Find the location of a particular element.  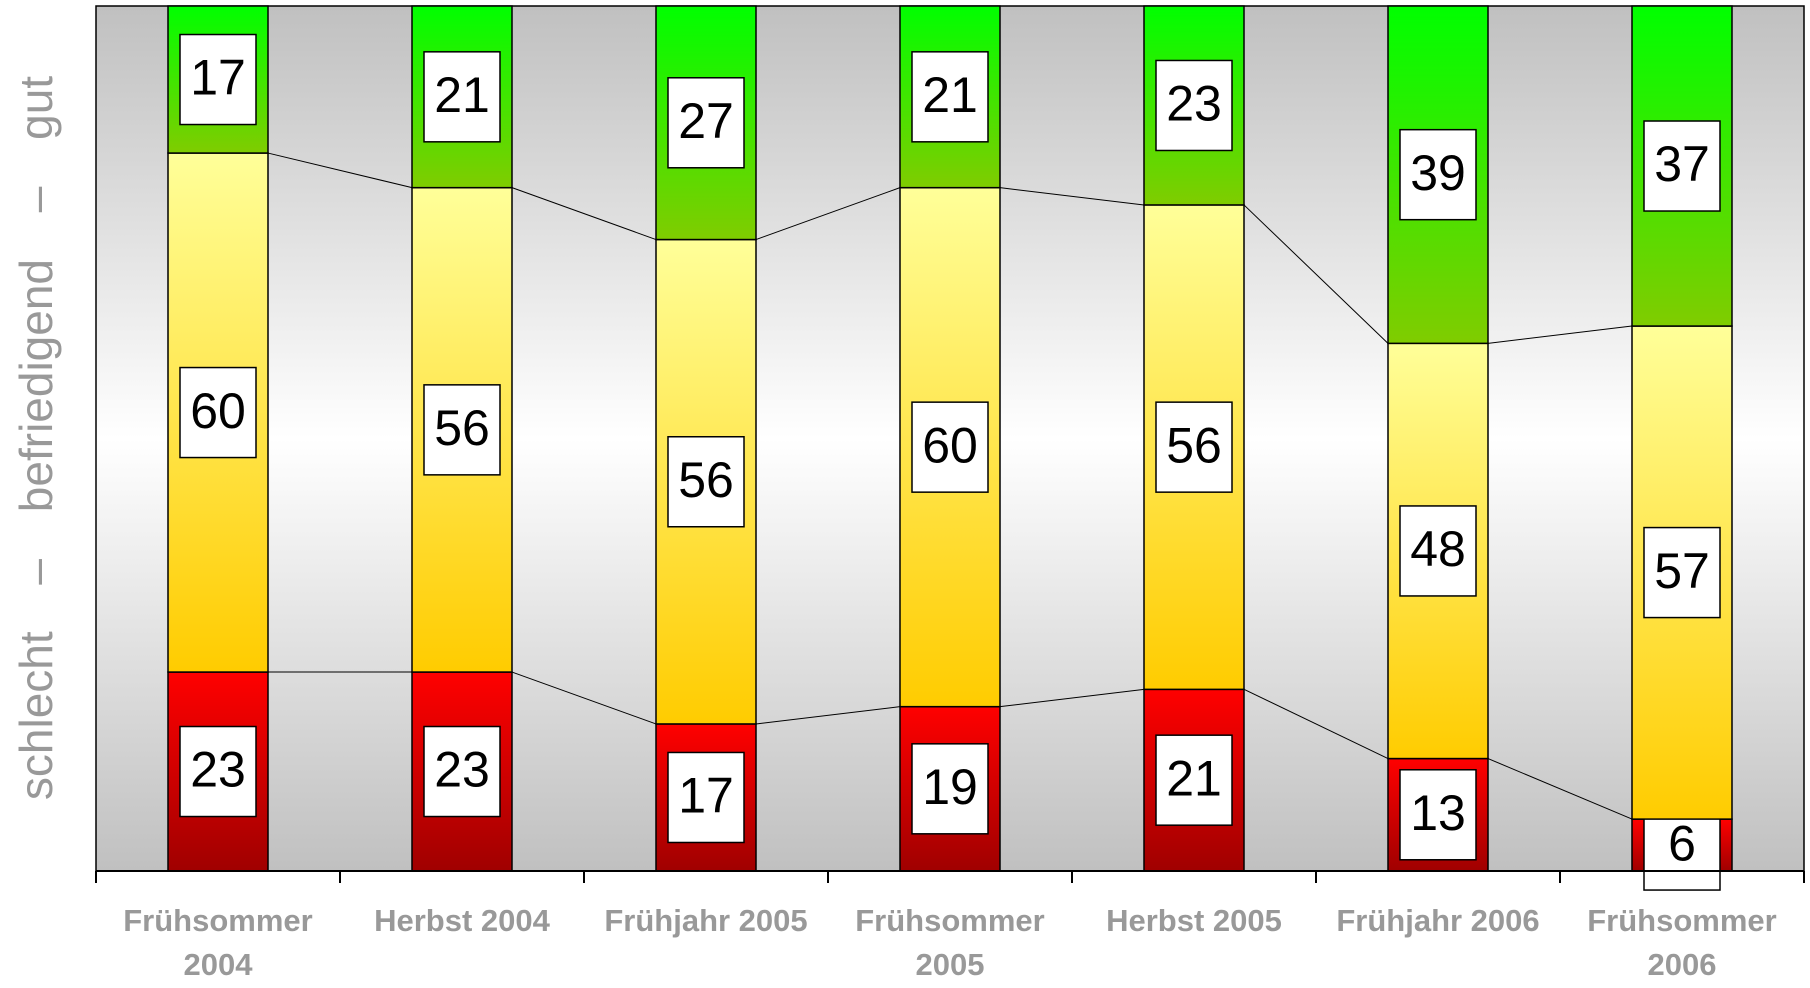

value-label: 6 is located at coordinates (1682, 843).